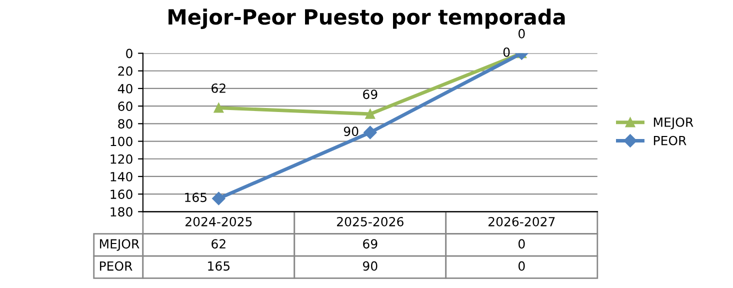 This screenshot has height=288, width=733. What do you see at coordinates (121, 141) in the screenshot?
I see `y-tick-label: 100` at bounding box center [121, 141].